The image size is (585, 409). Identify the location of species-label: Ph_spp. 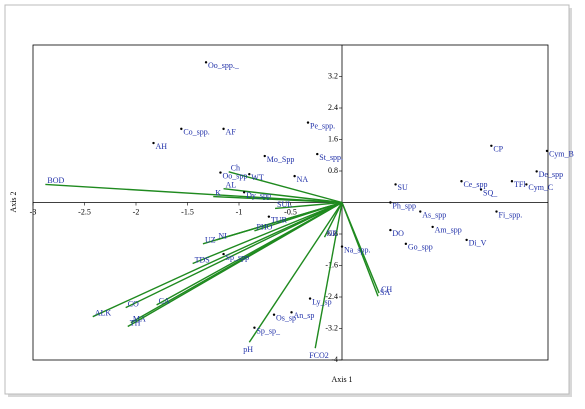
(404, 205).